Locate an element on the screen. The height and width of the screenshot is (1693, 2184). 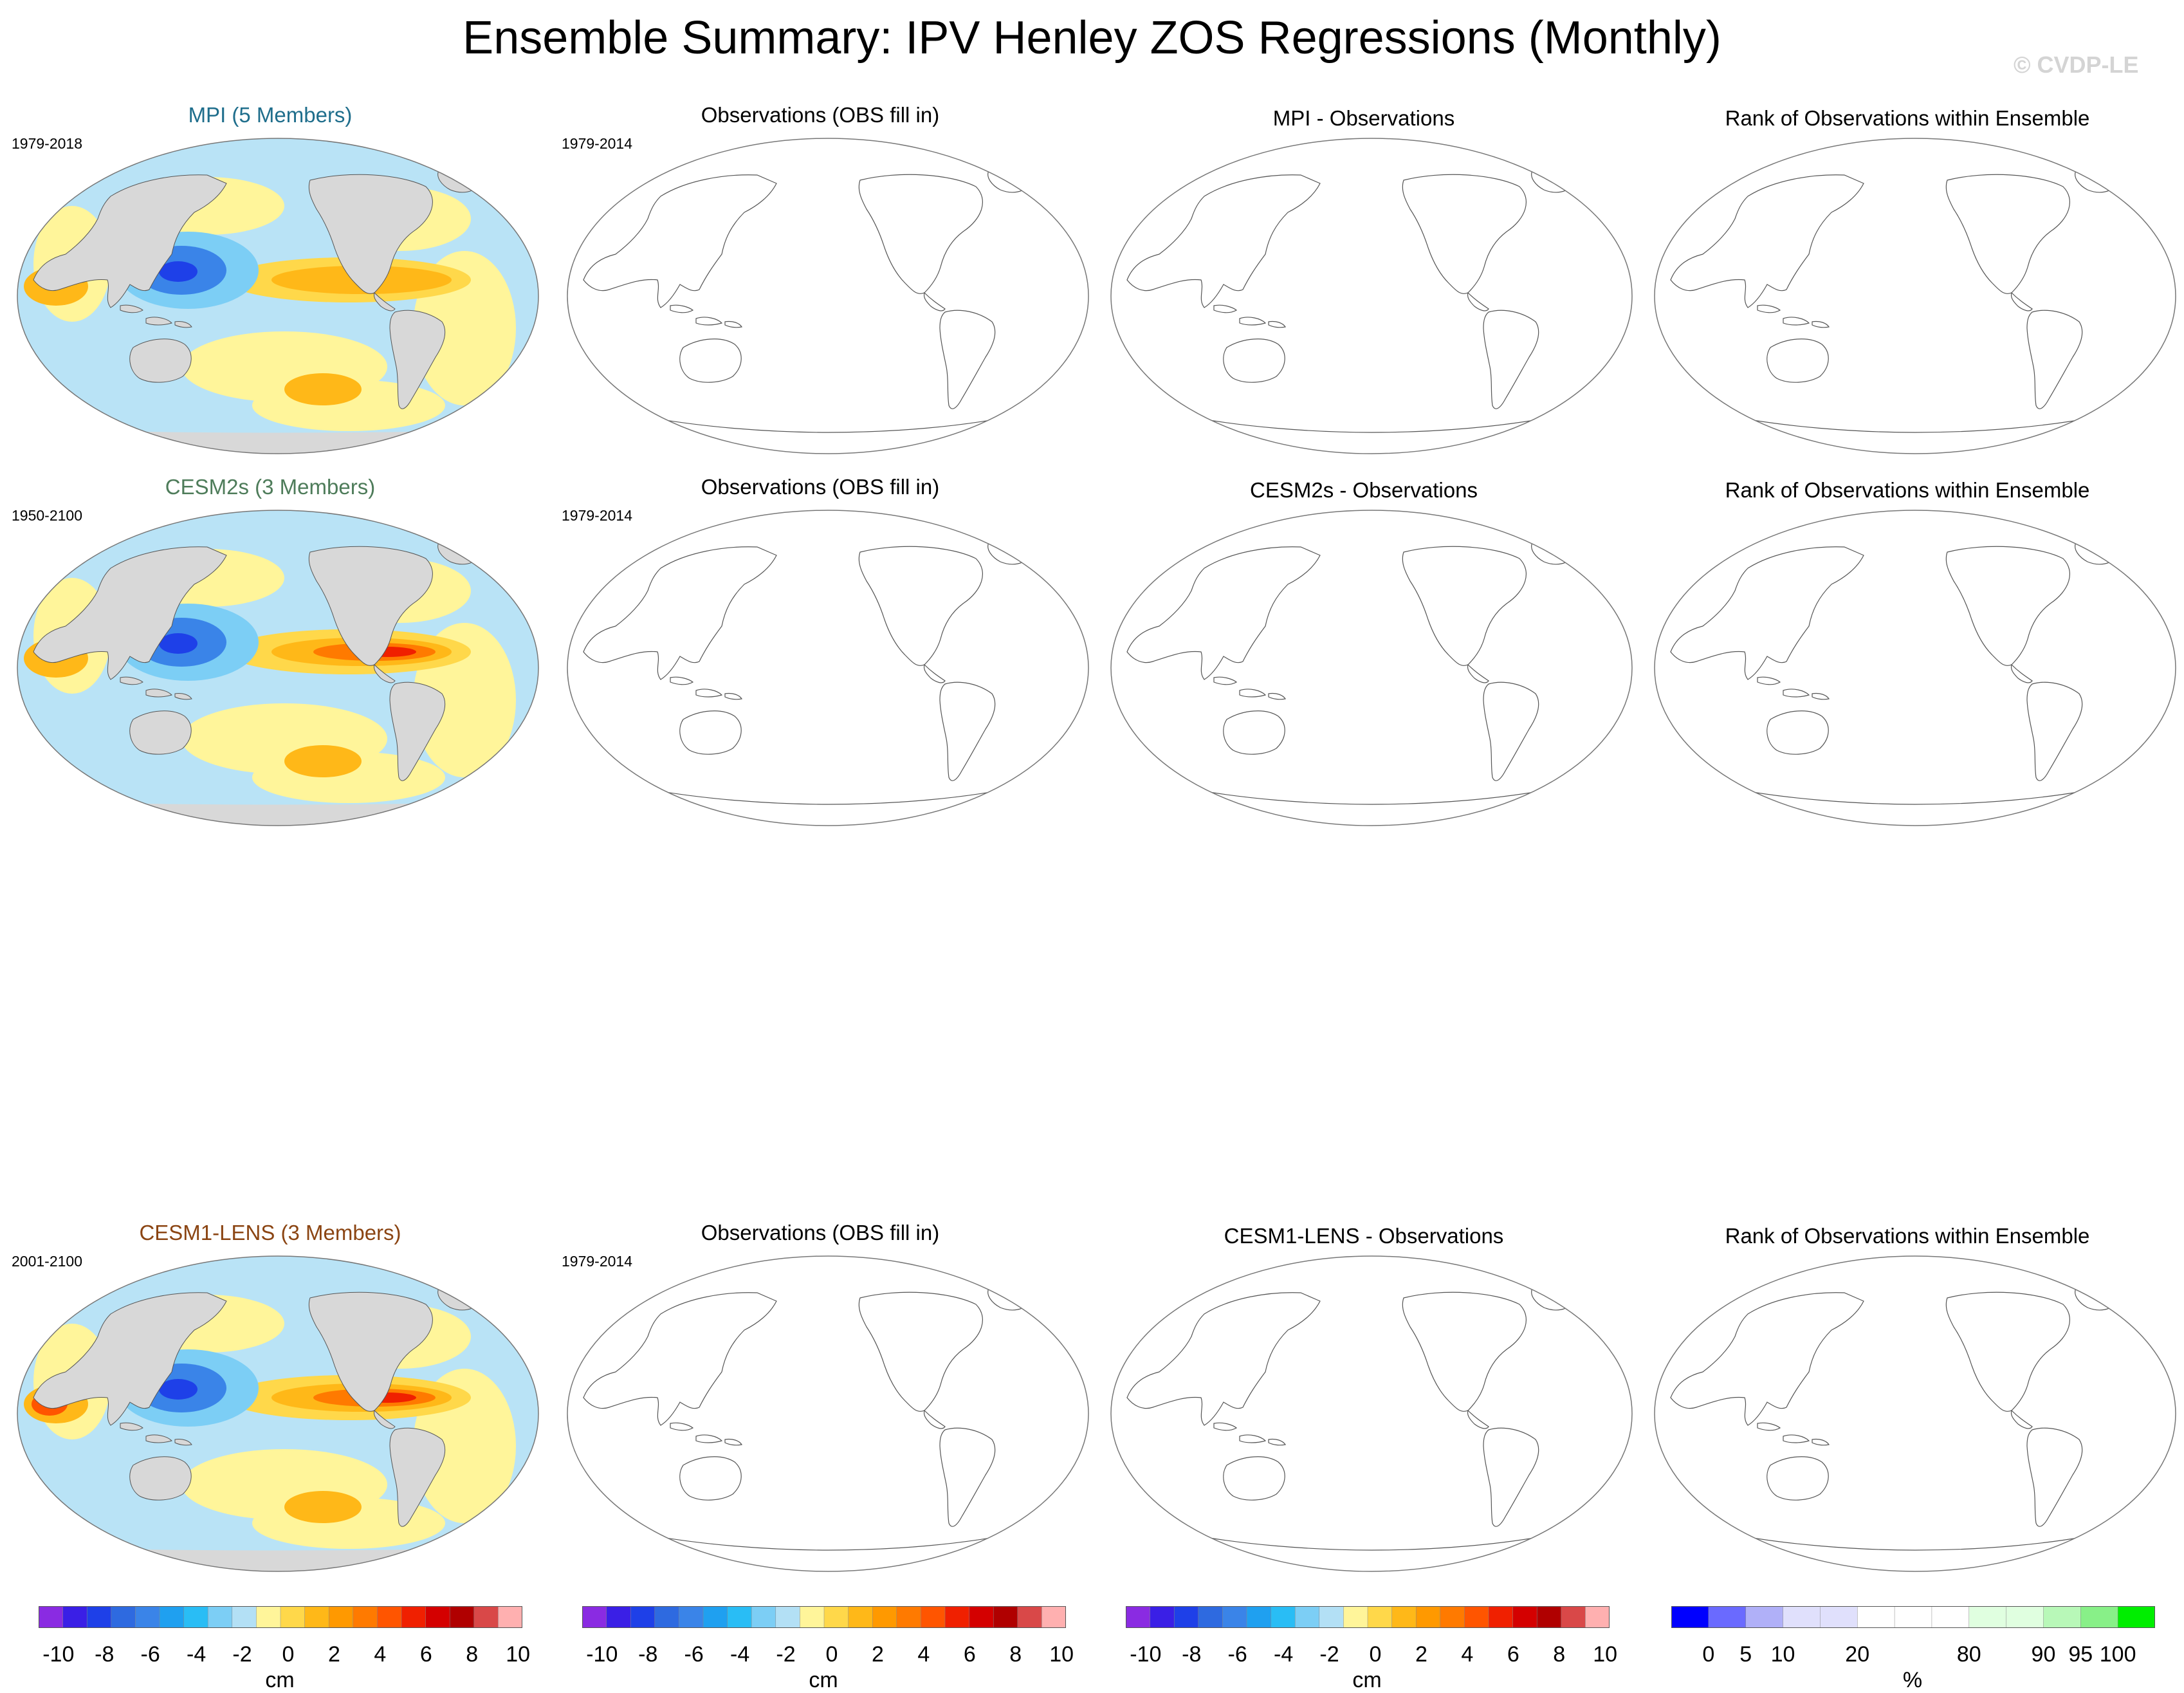
colorbar-tick-label: -6 is located at coordinates (150, 1654).